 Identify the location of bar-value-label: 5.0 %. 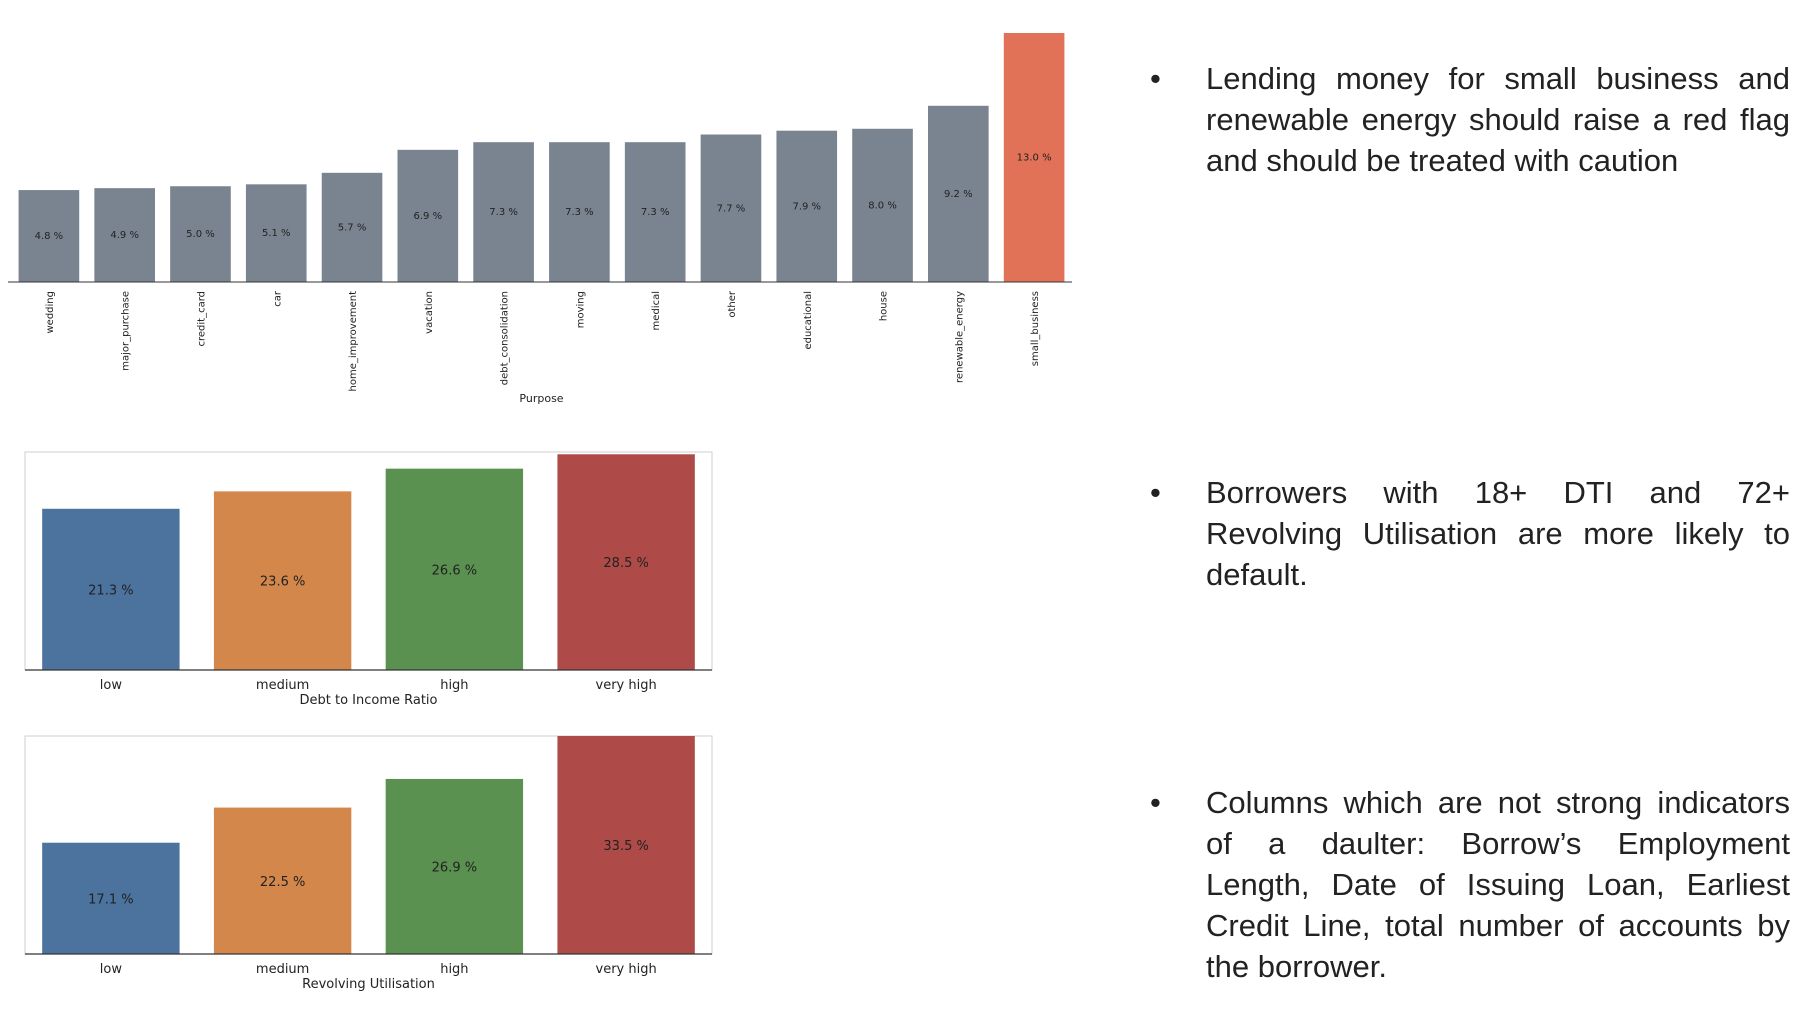
(200, 234).